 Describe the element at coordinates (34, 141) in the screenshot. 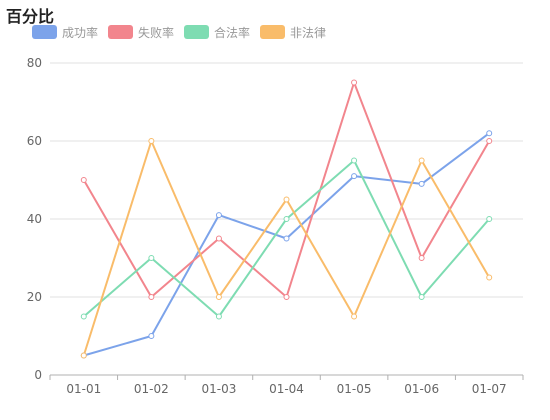

I see `y-tick-label: 60` at that location.